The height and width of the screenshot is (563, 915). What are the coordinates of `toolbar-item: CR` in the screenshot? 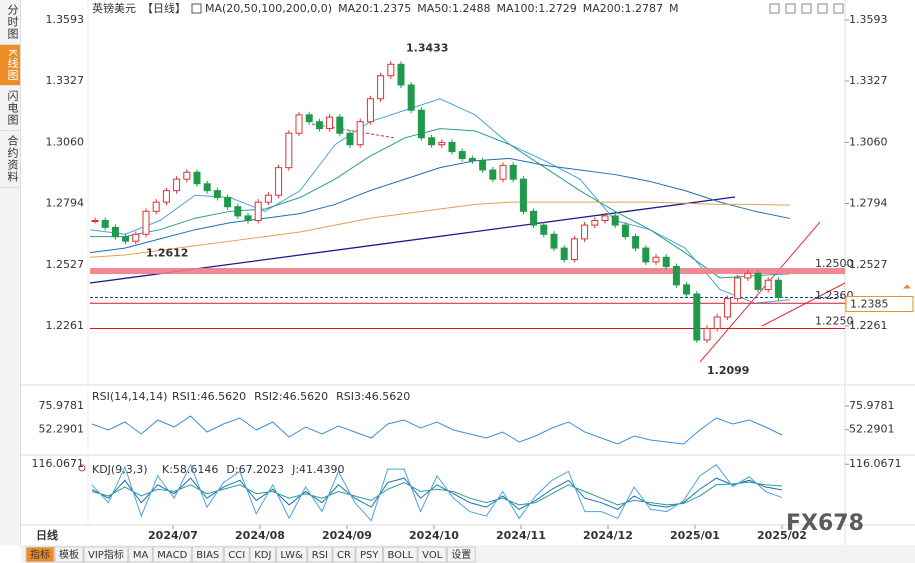 It's located at (344, 555).